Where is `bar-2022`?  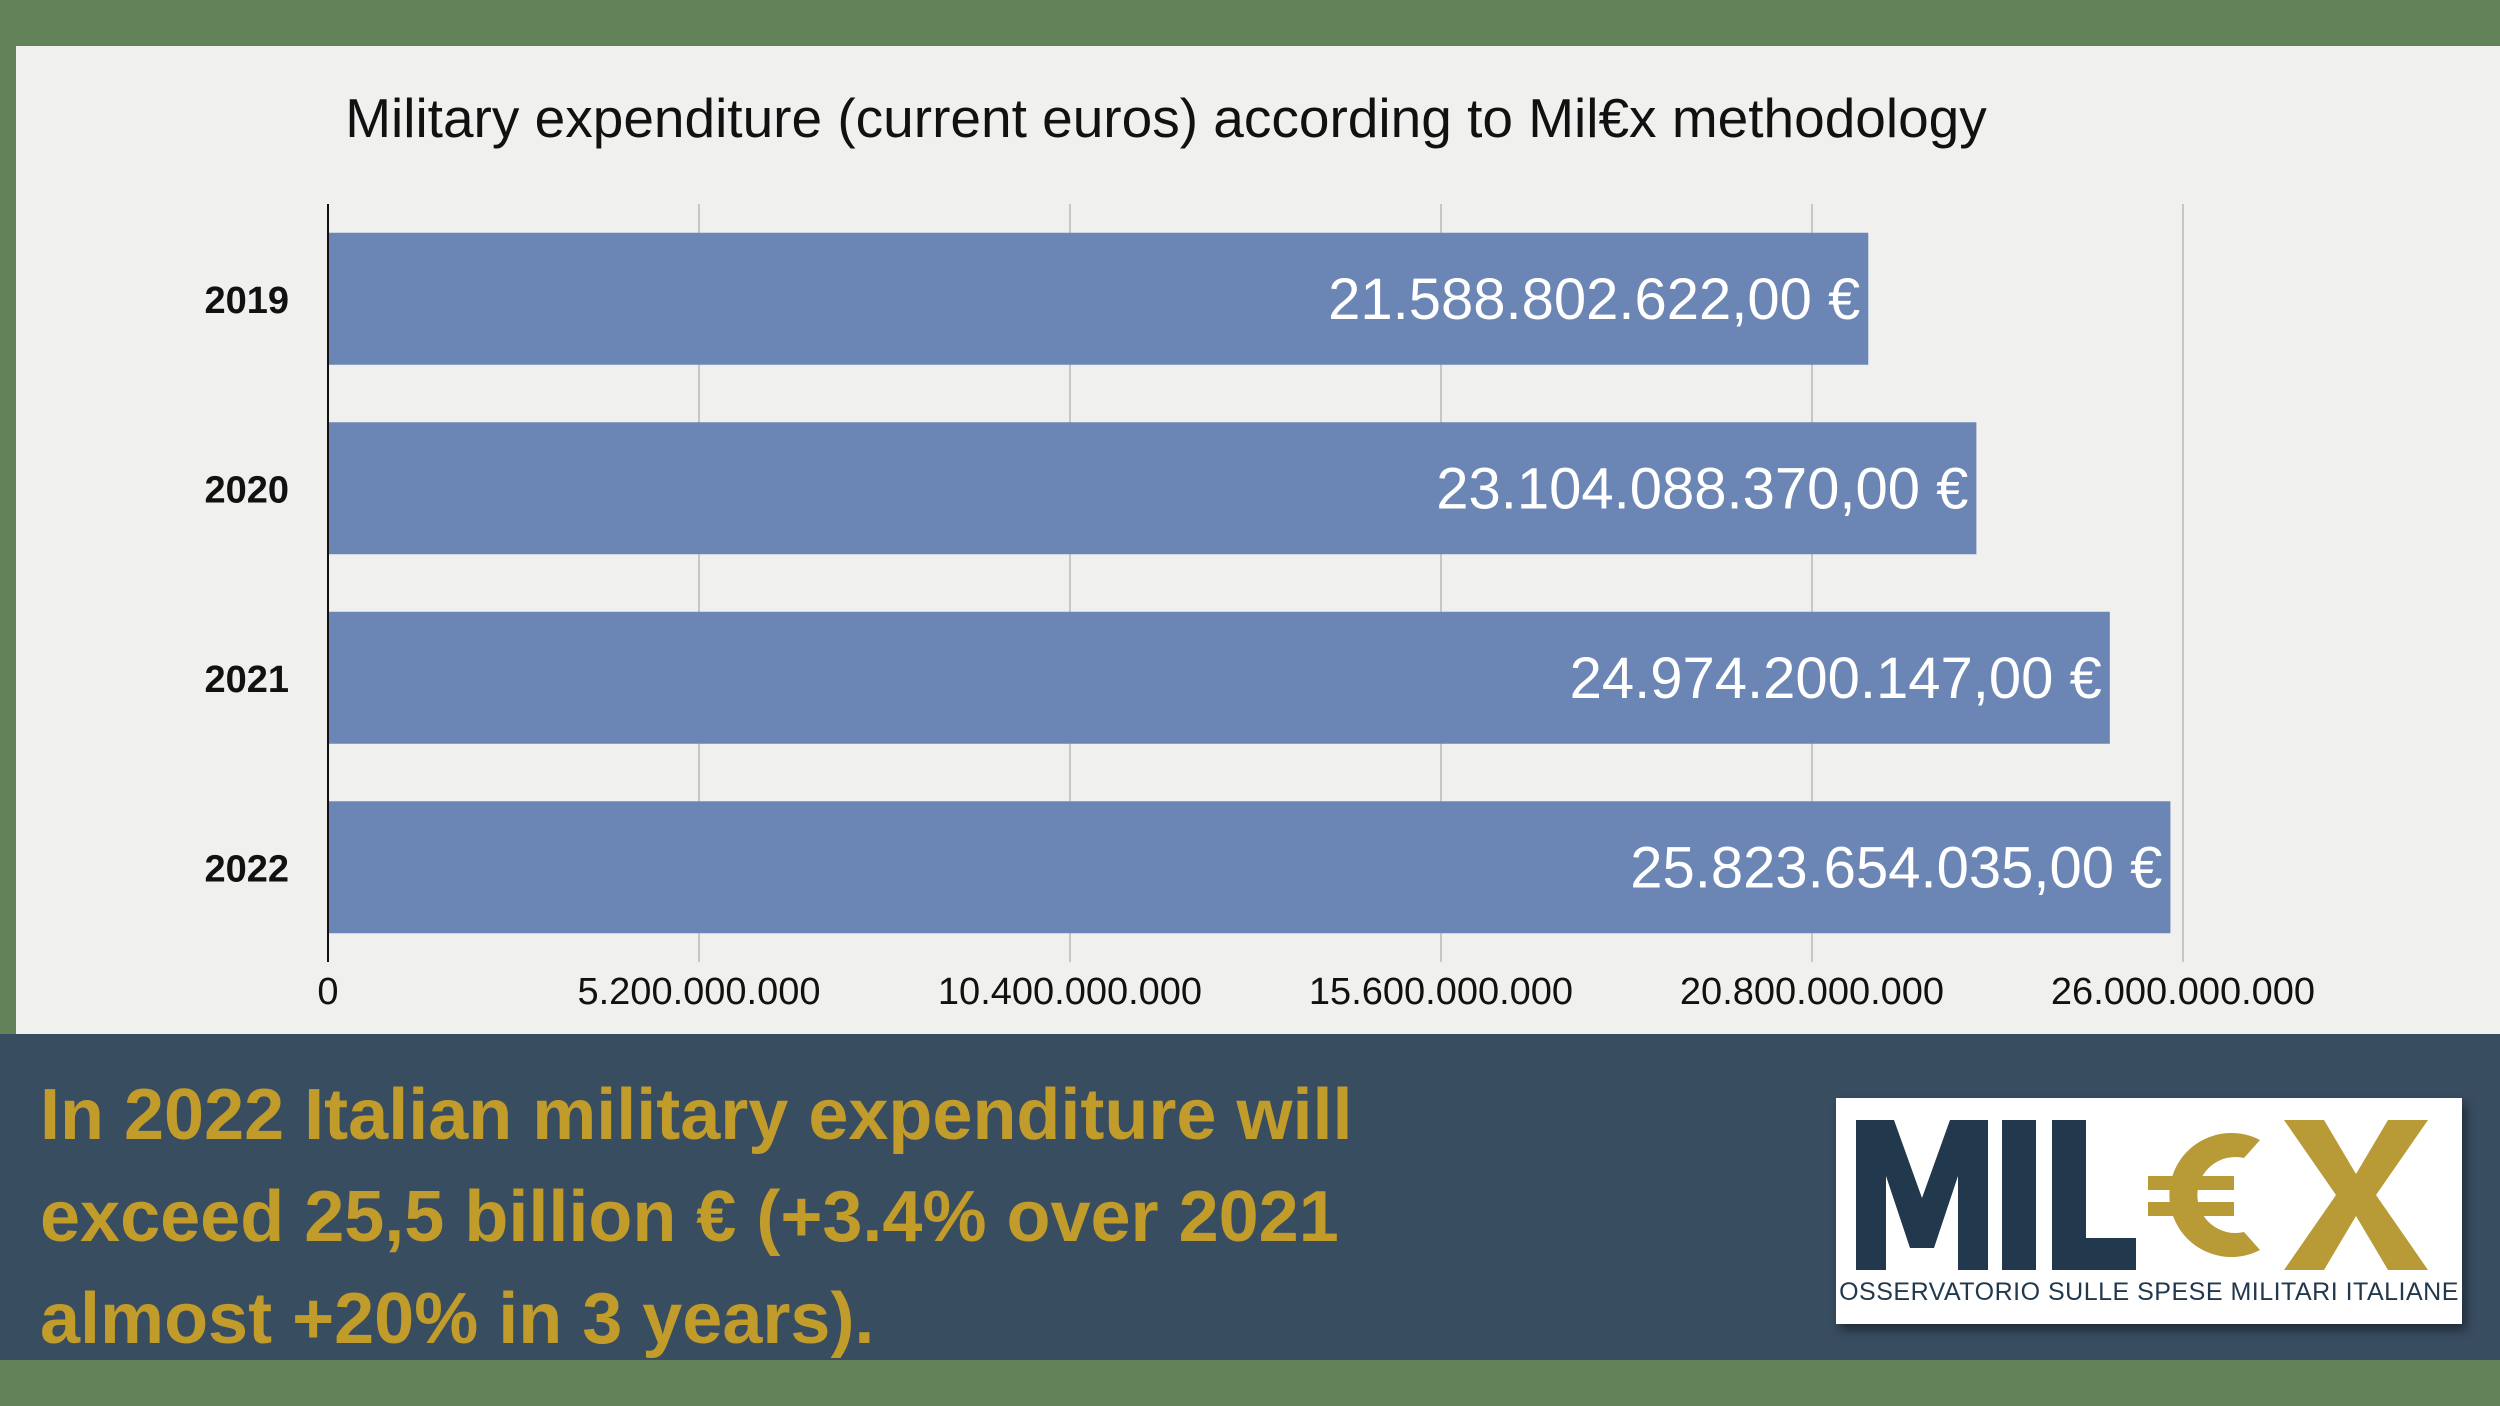 bar-2022 is located at coordinates (1249, 867).